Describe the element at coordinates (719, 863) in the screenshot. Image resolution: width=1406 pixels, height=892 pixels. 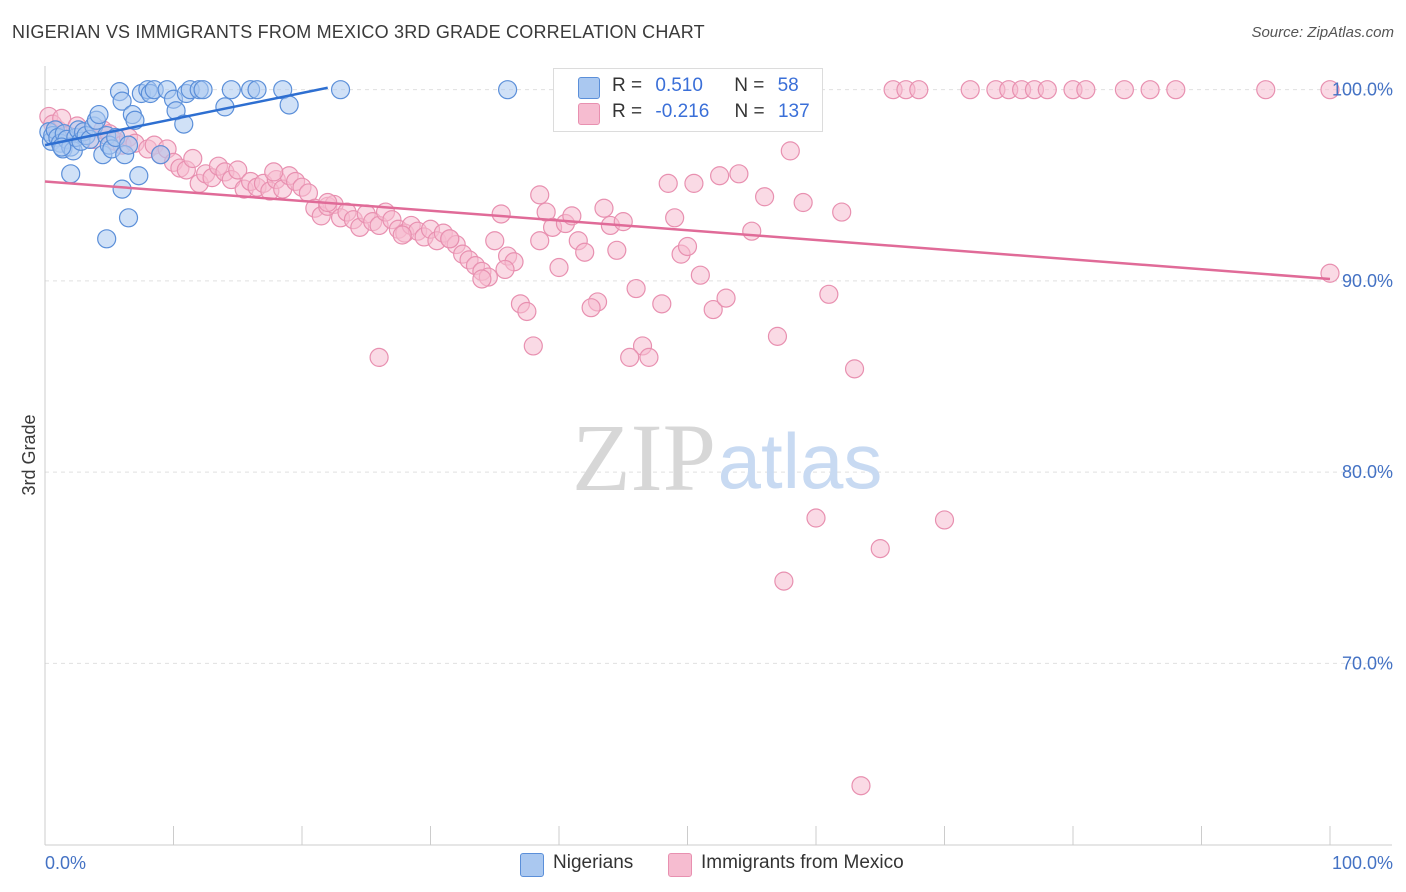
I see `x-tick-labels: 0.0% 100.0%` at that location.